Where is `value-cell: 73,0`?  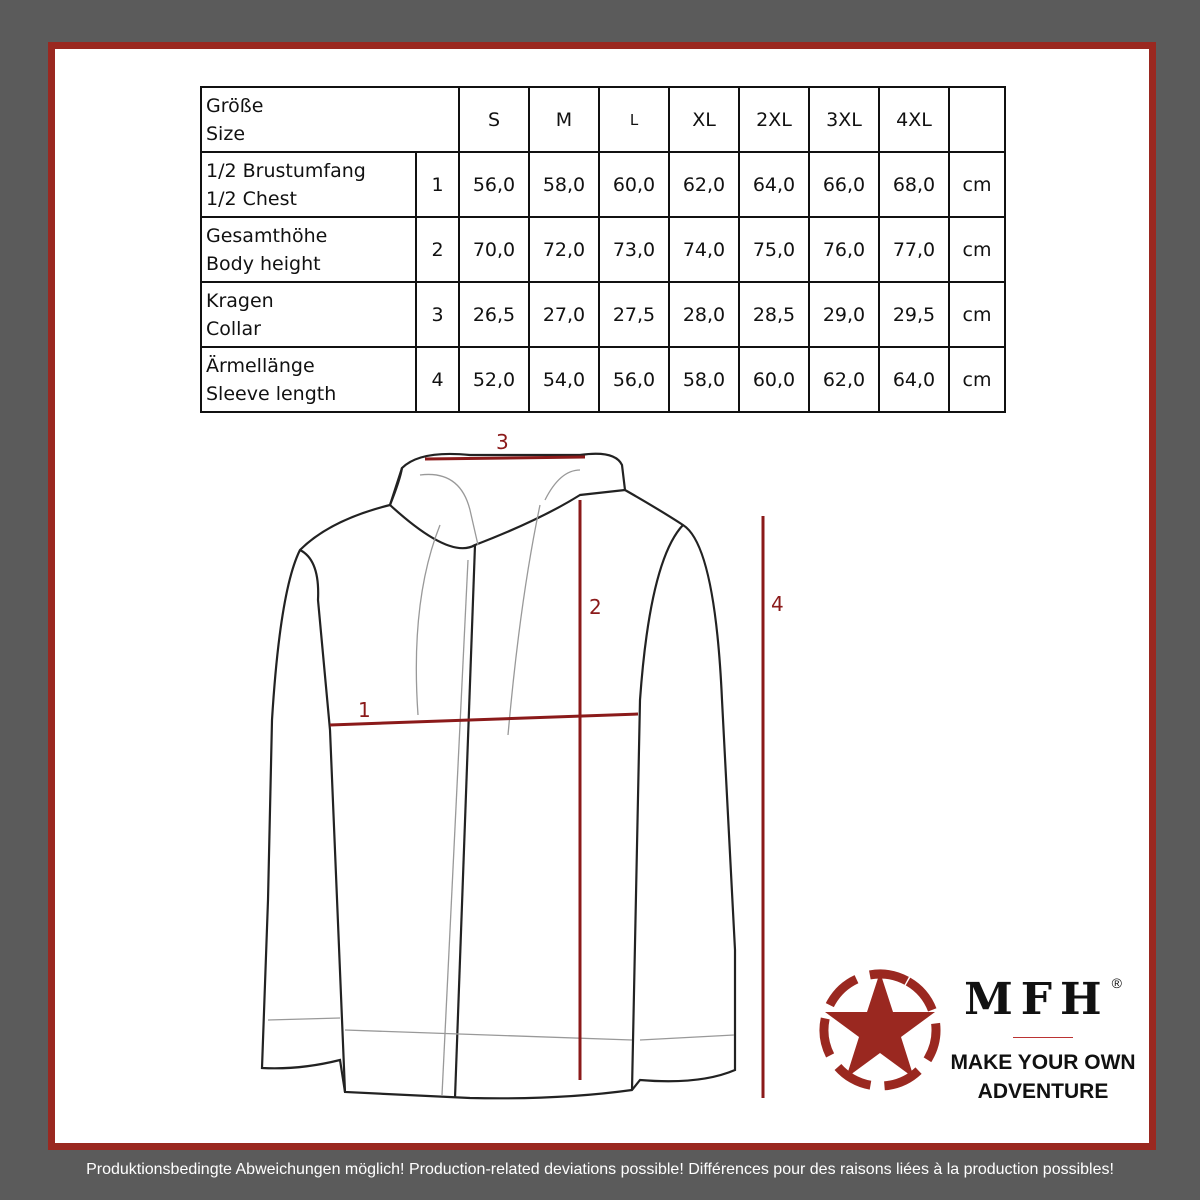 value-cell: 73,0 is located at coordinates (634, 249).